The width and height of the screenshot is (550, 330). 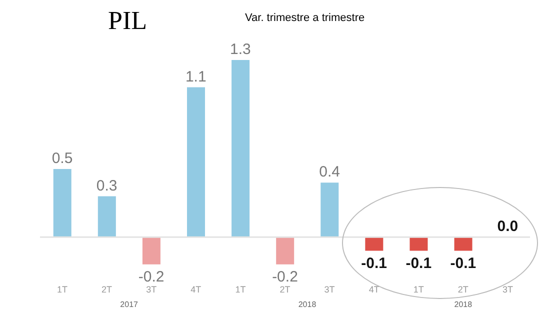 What do you see at coordinates (129, 304) in the screenshot?
I see `text: 2017` at bounding box center [129, 304].